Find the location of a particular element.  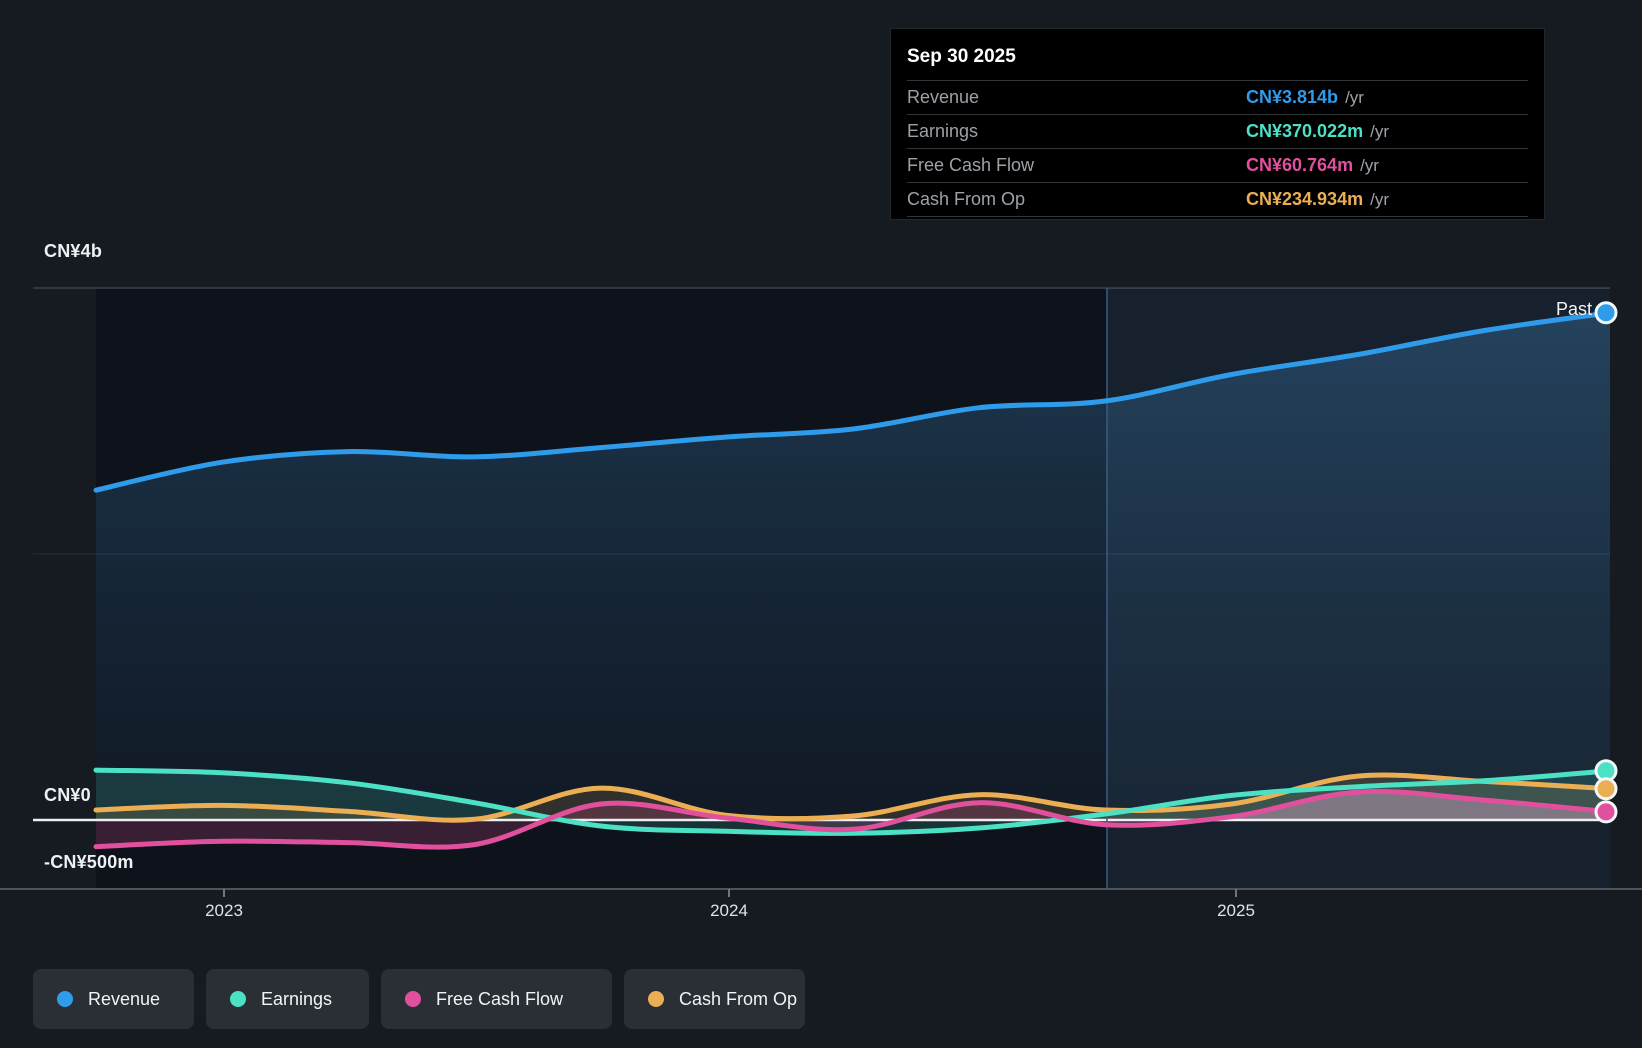

free-cash-flow-end-marker is located at coordinates (1606, 812).